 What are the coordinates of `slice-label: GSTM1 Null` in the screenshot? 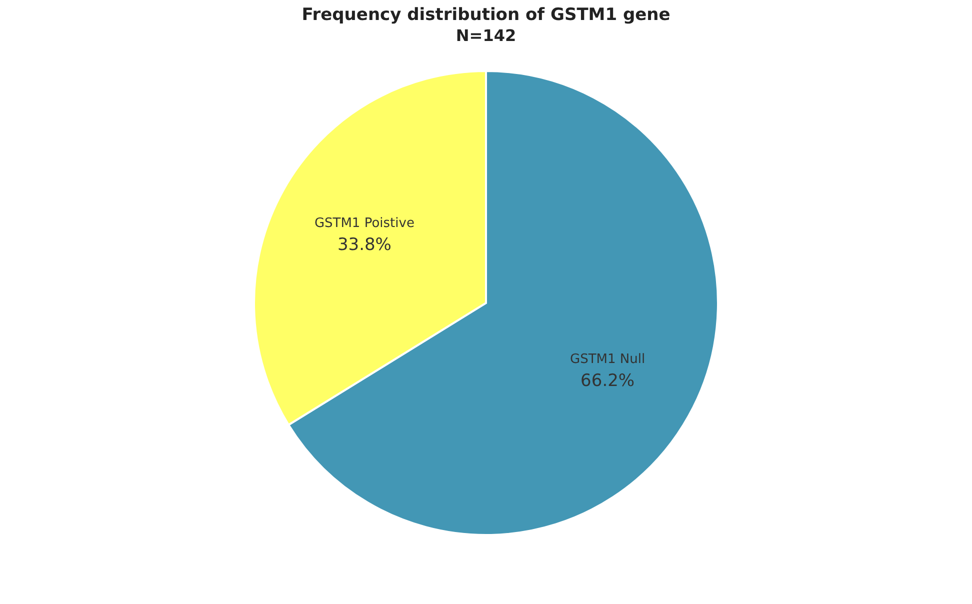 It's located at (608, 359).